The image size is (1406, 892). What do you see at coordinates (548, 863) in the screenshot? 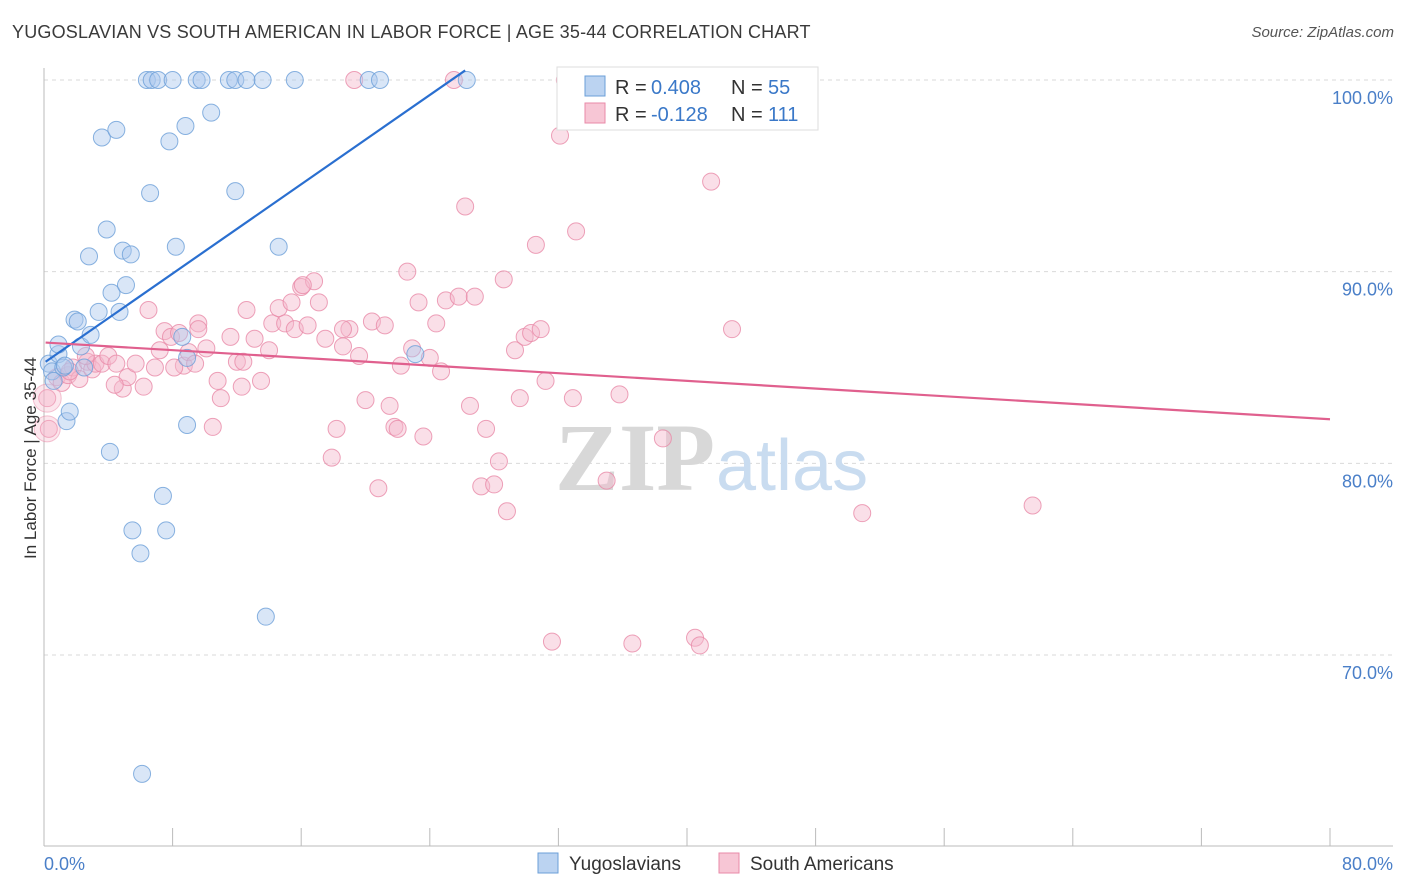
I see `bottom-legend-swatch-yugoslavians` at bounding box center [548, 863].